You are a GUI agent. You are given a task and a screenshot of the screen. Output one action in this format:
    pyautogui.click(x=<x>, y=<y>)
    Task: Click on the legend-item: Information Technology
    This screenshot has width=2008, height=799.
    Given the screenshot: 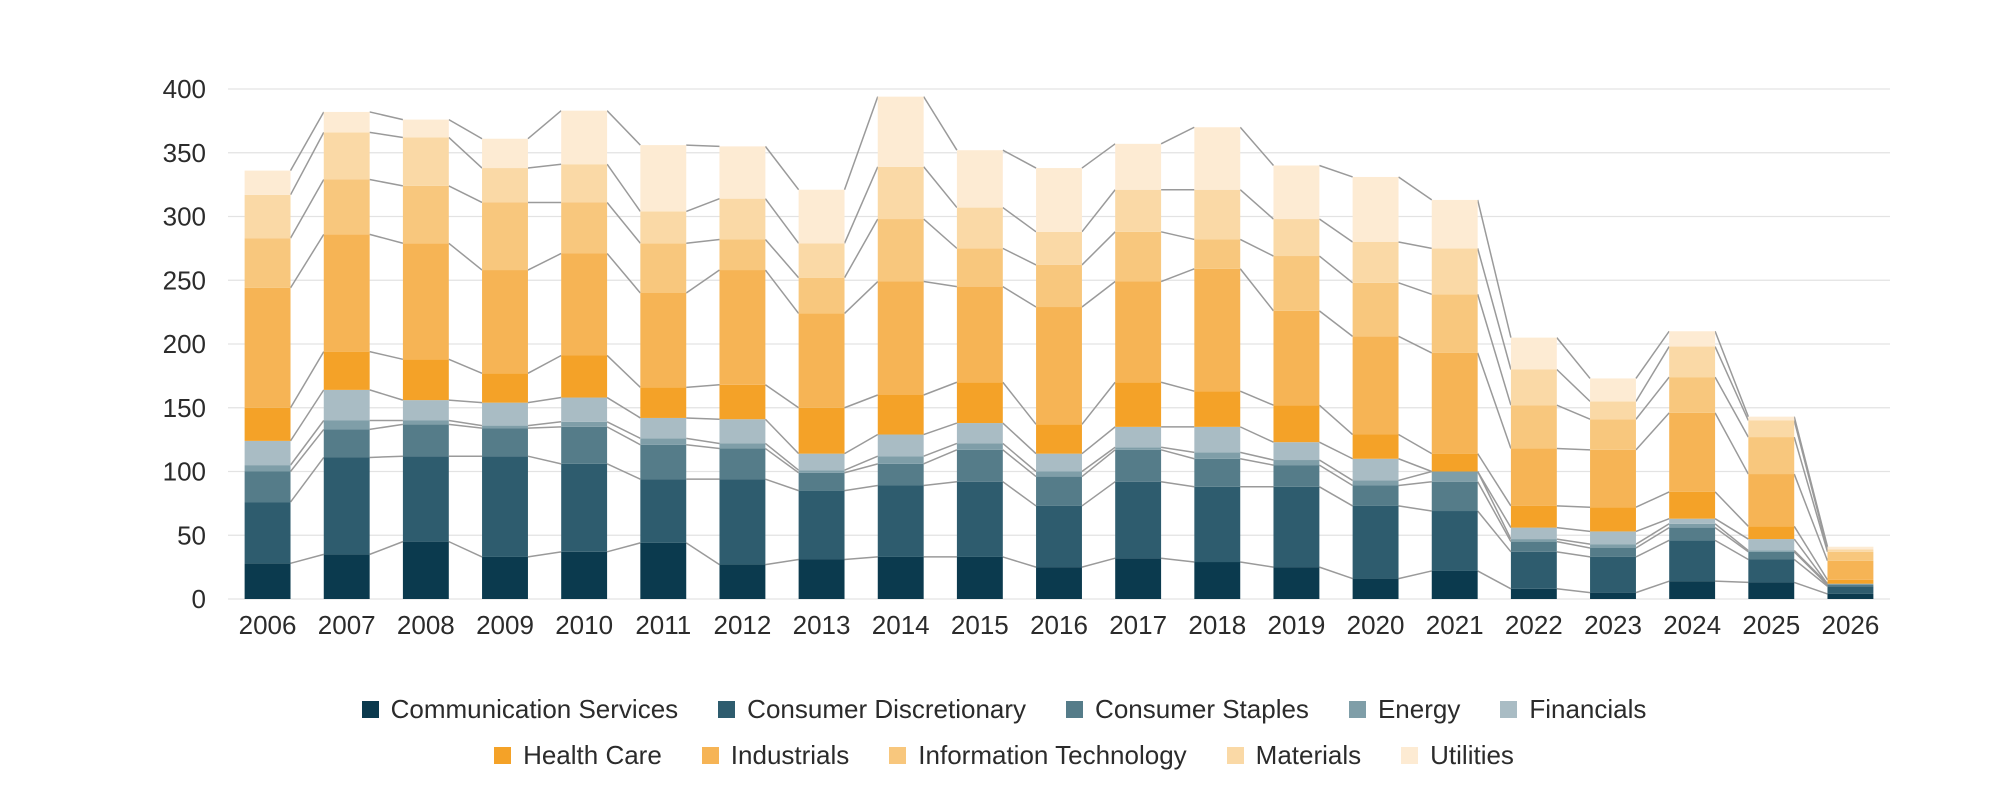 What is the action you would take?
    pyautogui.click(x=1038, y=755)
    